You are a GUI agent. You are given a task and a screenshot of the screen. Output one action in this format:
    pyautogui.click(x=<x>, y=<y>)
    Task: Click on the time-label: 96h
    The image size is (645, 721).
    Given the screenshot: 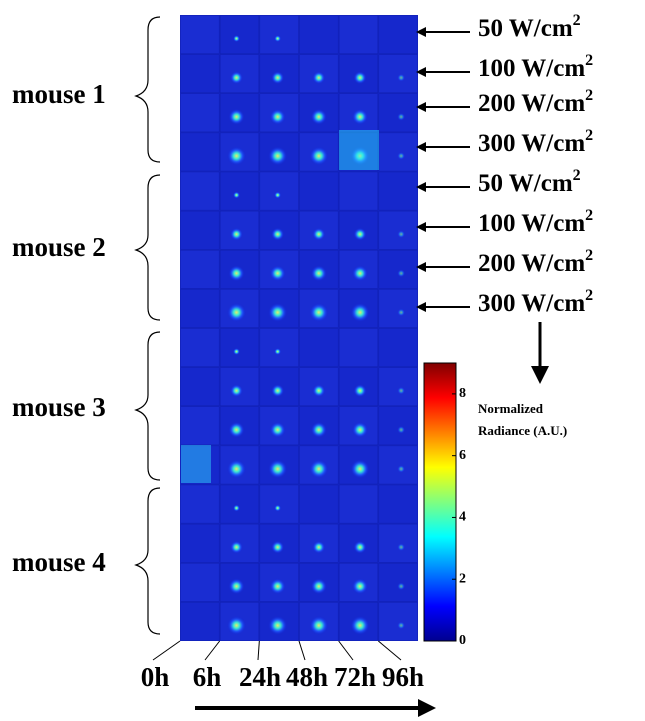 What is the action you would take?
    pyautogui.click(x=403, y=677)
    